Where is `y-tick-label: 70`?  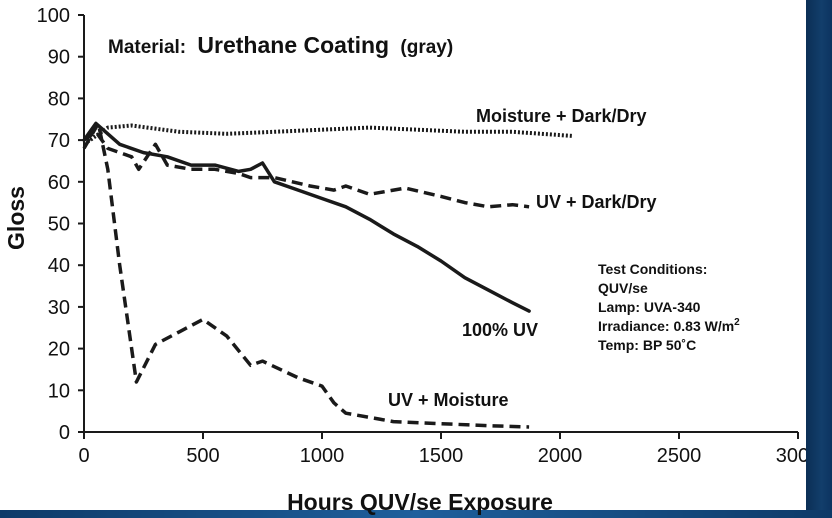 y-tick-label: 70 is located at coordinates (59, 141).